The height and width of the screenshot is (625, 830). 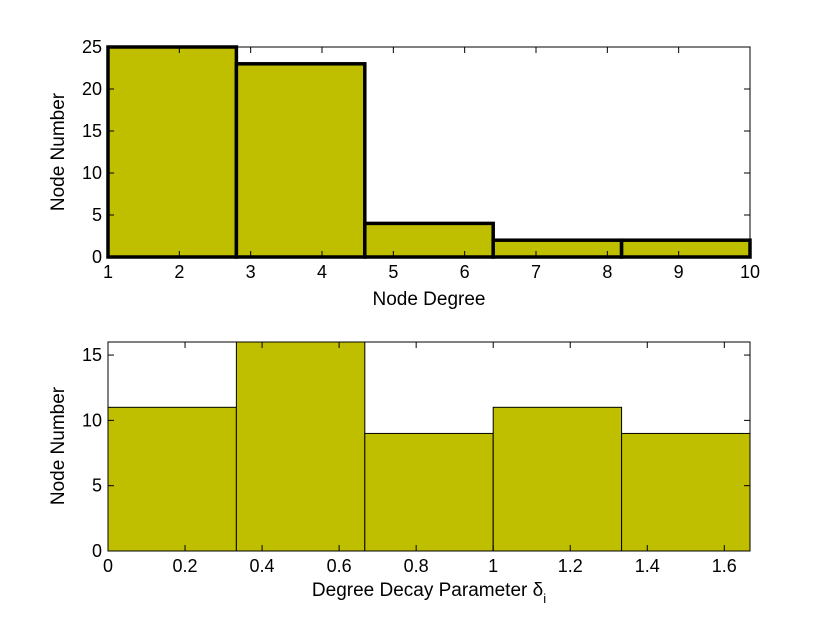 I want to click on x-axis-label: Degree Decay Parameter δi, so click(x=429, y=593).